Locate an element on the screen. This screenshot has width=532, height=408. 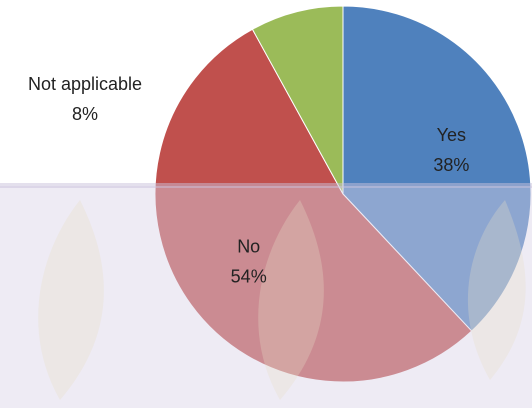
slice-label: Not applicable is located at coordinates (85, 84).